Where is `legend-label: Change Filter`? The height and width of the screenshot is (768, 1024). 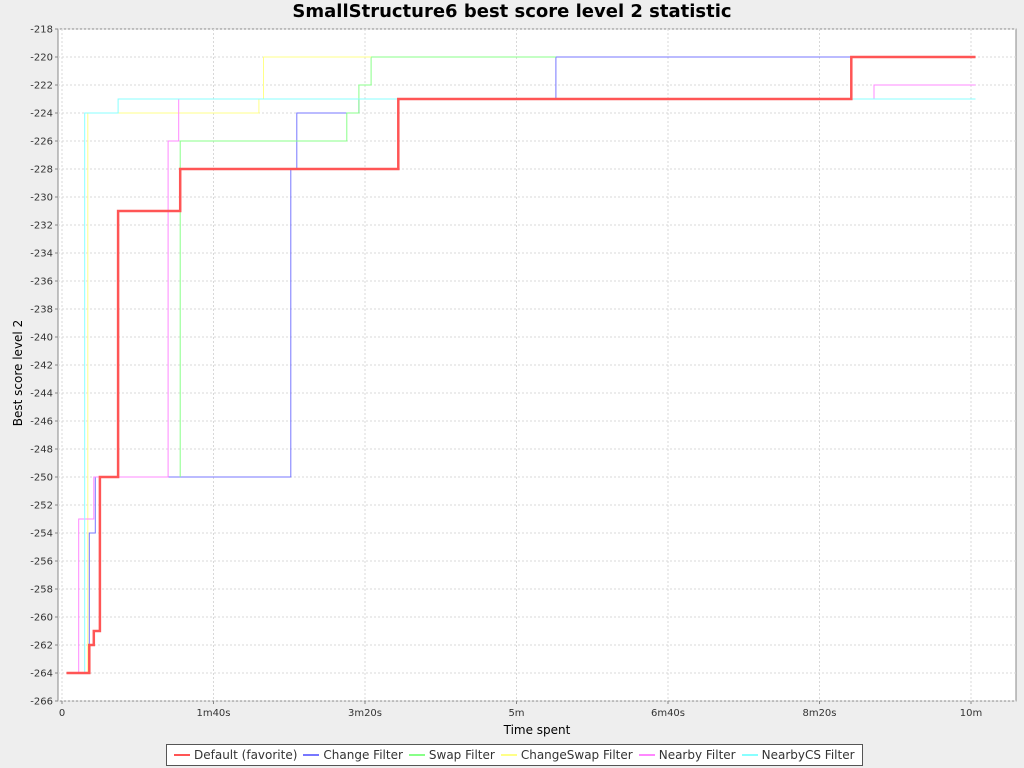 legend-label: Change Filter is located at coordinates (363, 755).